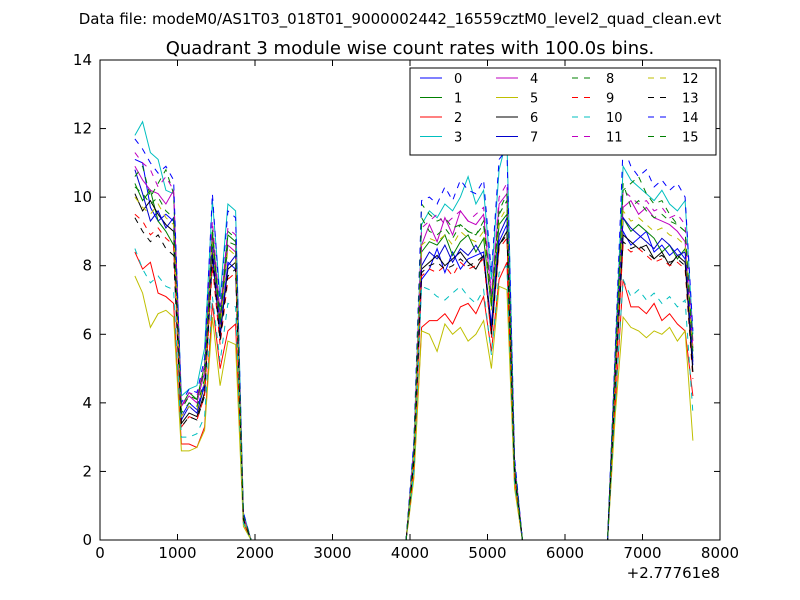 Image resolution: width=800 pixels, height=600 pixels. I want to click on y-tick-label: 12, so click(82, 129).